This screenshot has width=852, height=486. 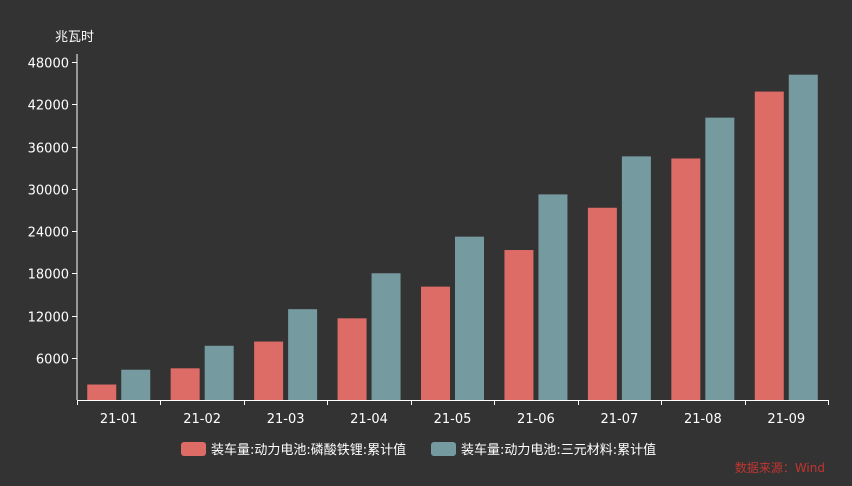 What do you see at coordinates (48, 233) in the screenshot?
I see `y-tick-label: 24000` at bounding box center [48, 233].